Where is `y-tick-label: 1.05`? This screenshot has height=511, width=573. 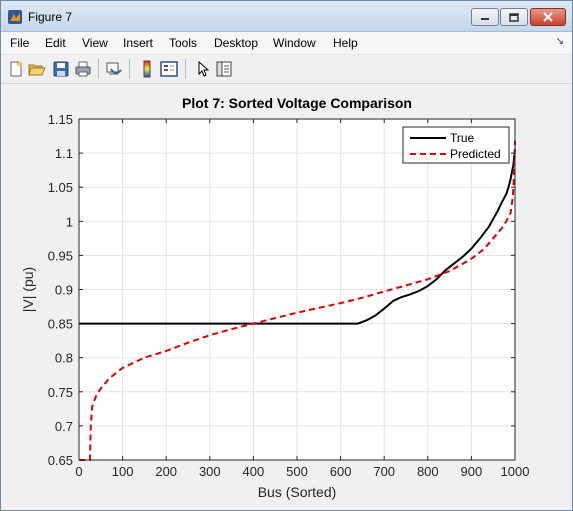
y-tick-label: 1.05 is located at coordinates (60, 187).